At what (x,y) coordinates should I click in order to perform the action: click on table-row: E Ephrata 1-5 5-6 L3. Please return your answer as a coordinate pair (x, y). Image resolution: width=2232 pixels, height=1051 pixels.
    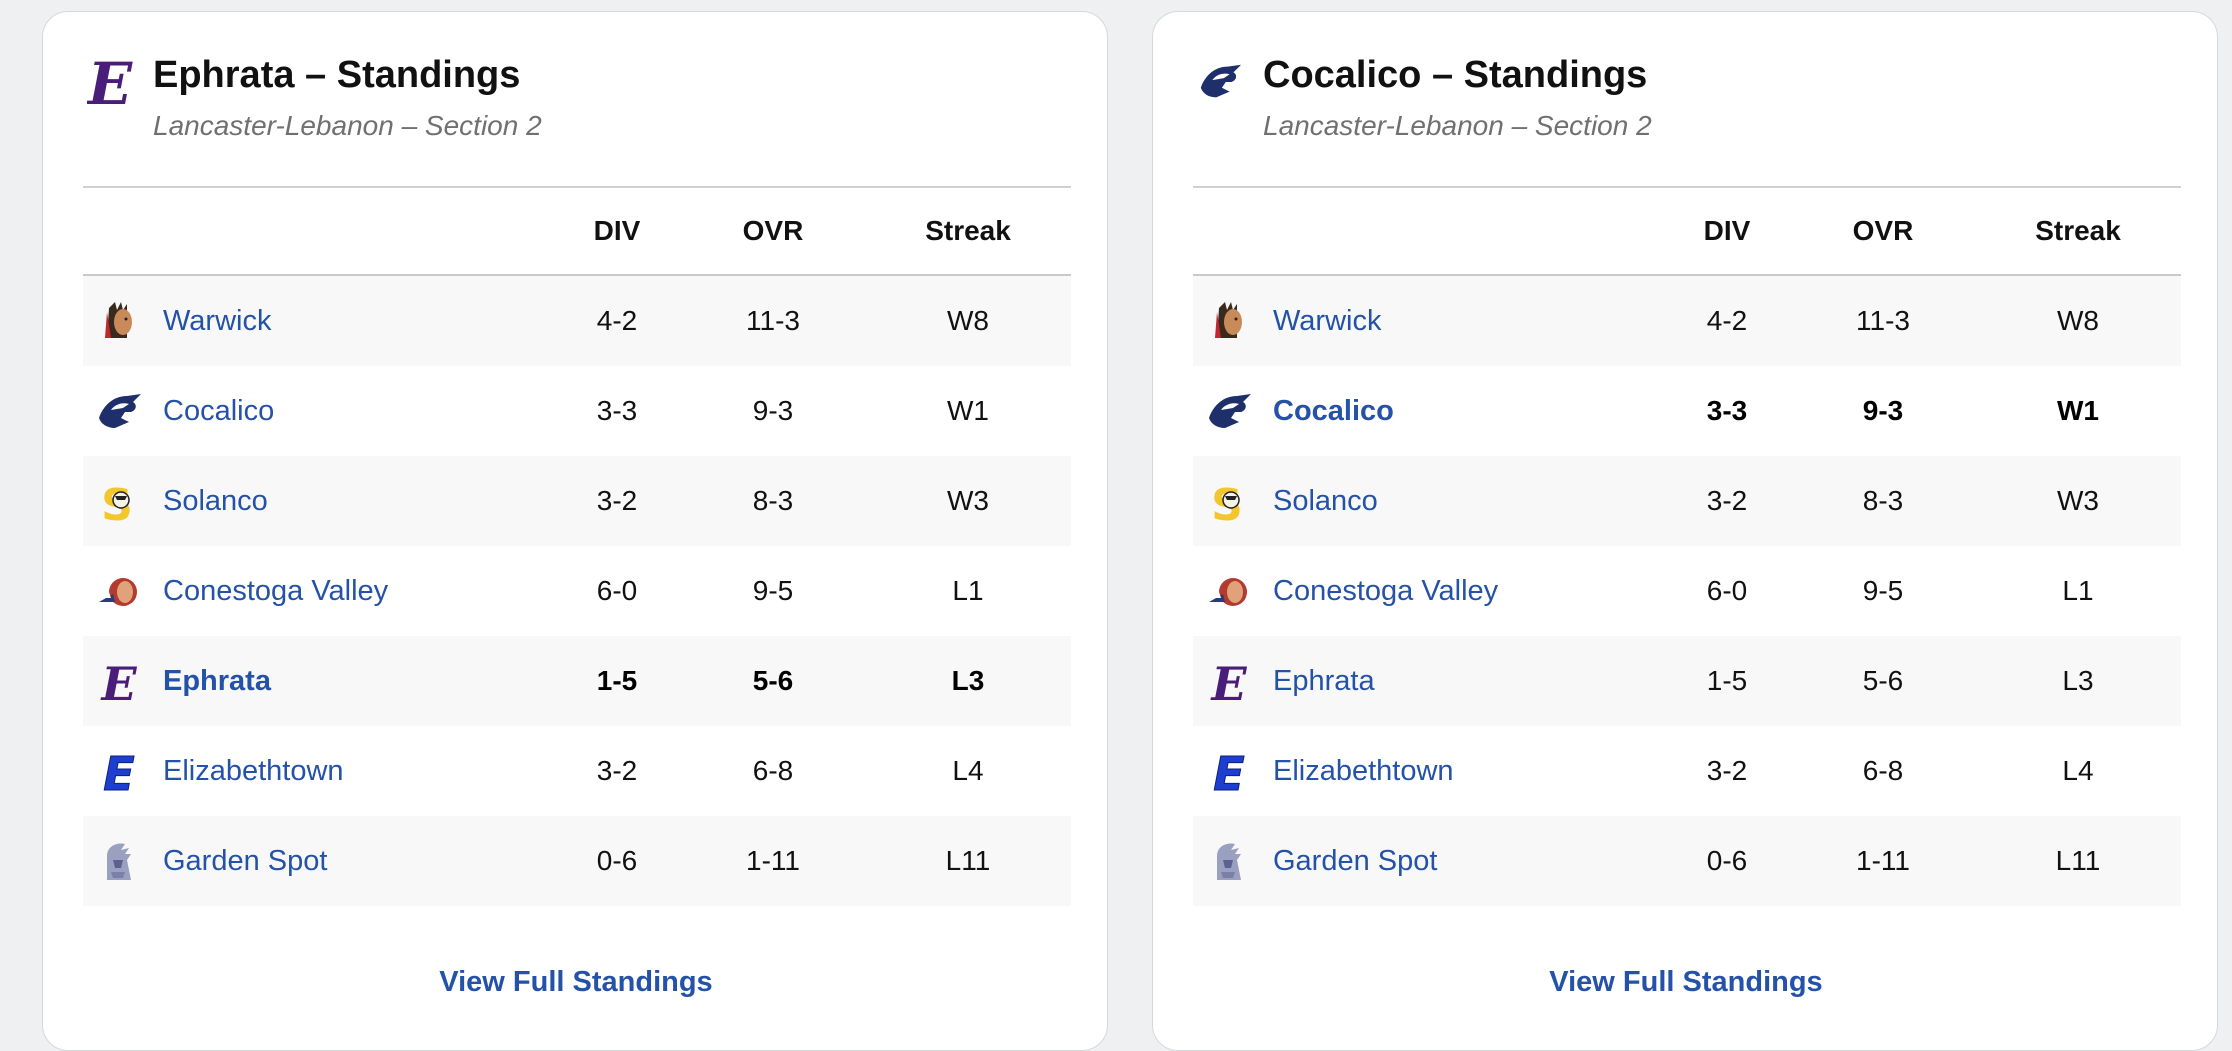
    Looking at the image, I should click on (577, 681).